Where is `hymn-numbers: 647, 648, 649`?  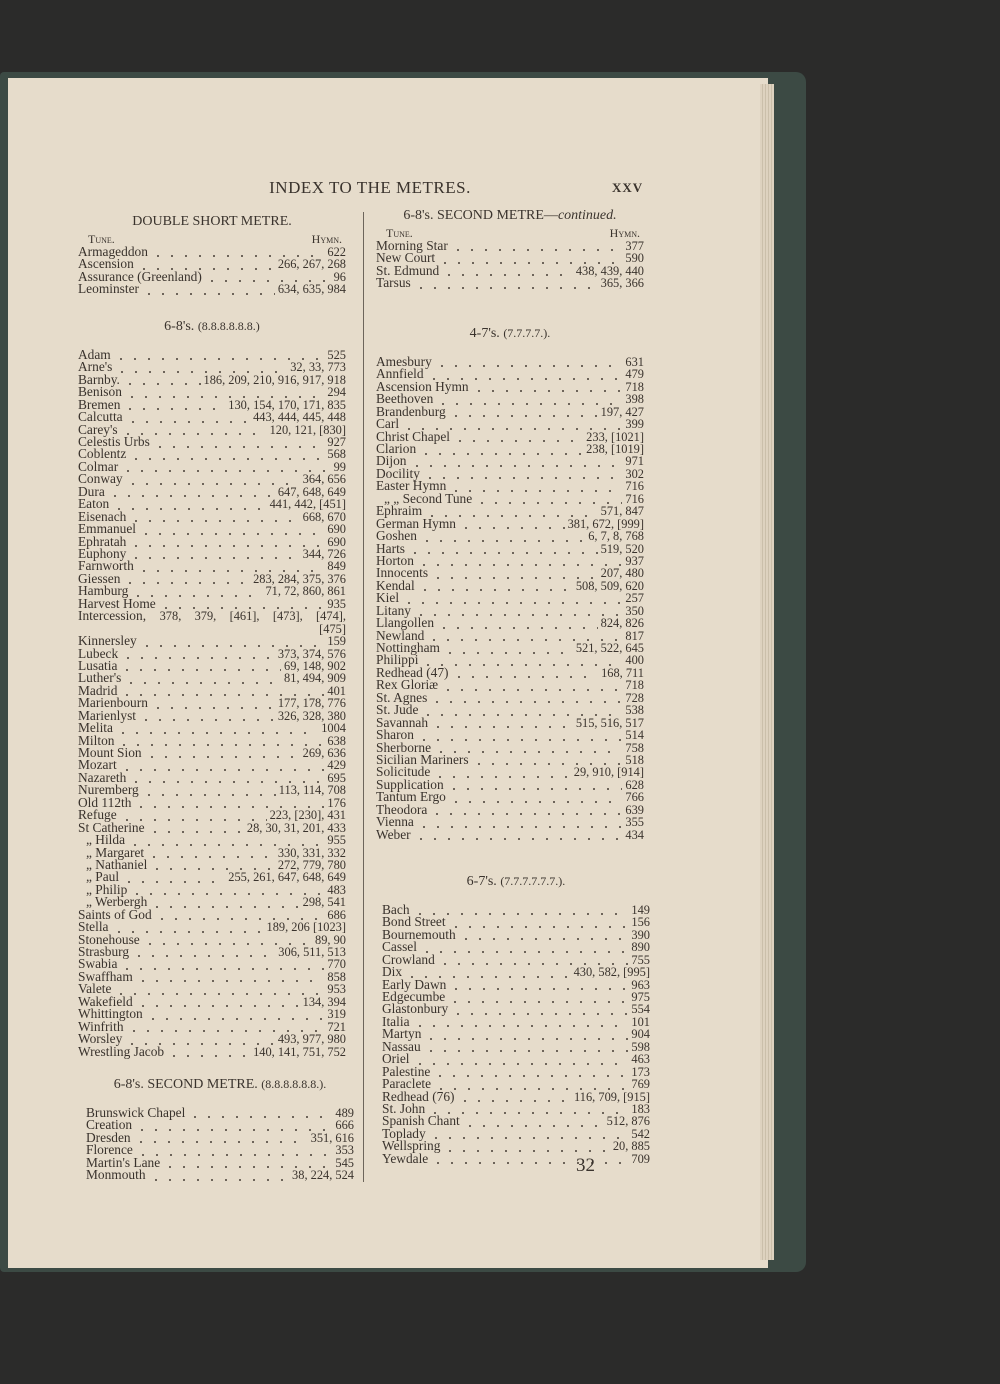
hymn-numbers: 647, 648, 649 is located at coordinates (311, 491).